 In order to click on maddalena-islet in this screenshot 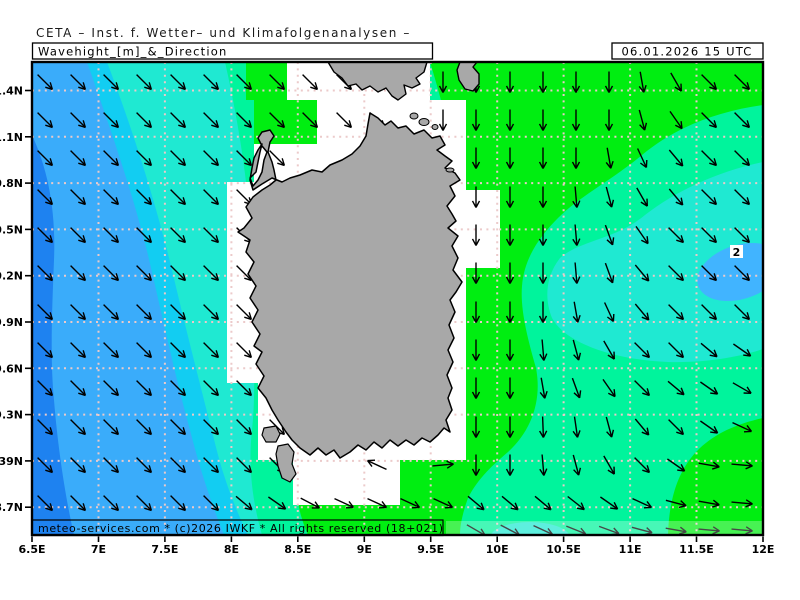, I will do `click(414, 116)`.